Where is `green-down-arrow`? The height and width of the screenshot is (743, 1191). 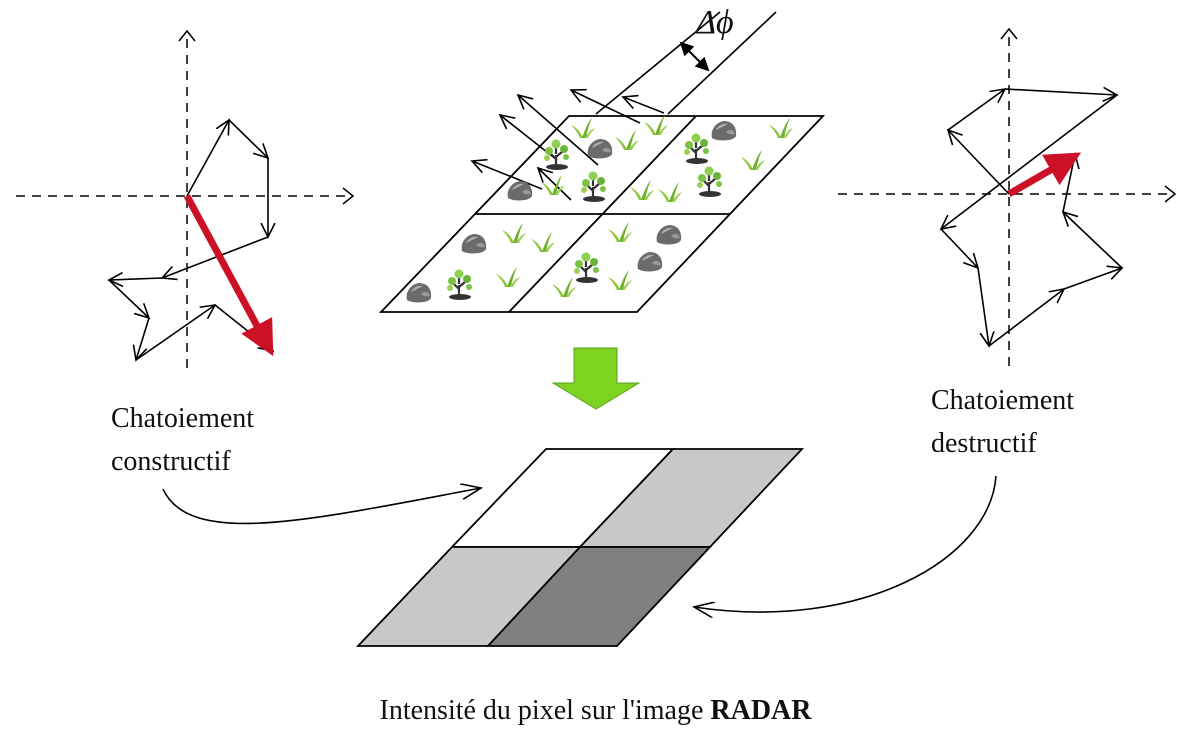 green-down-arrow is located at coordinates (596, 378).